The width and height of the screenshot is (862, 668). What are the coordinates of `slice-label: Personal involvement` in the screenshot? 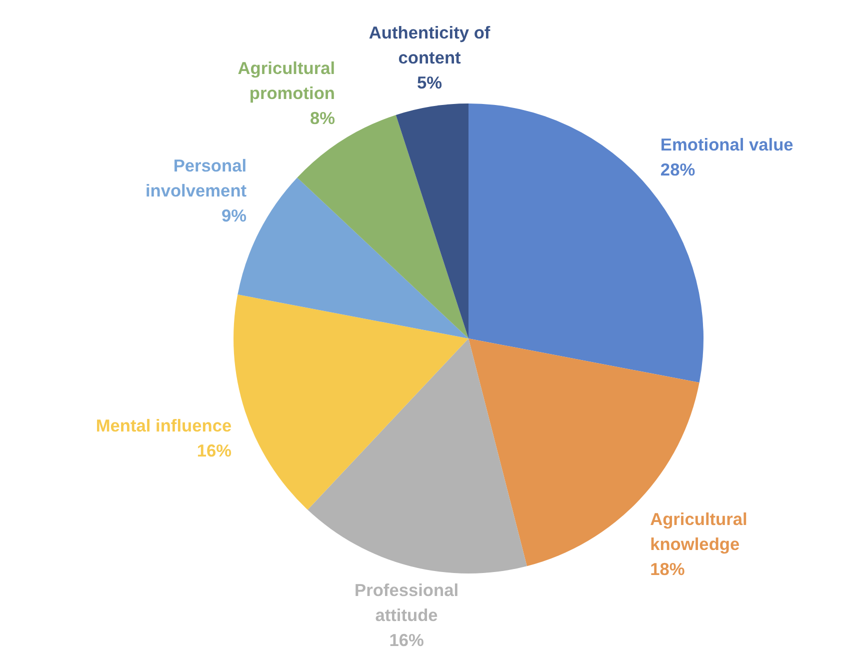 It's located at (196, 177).